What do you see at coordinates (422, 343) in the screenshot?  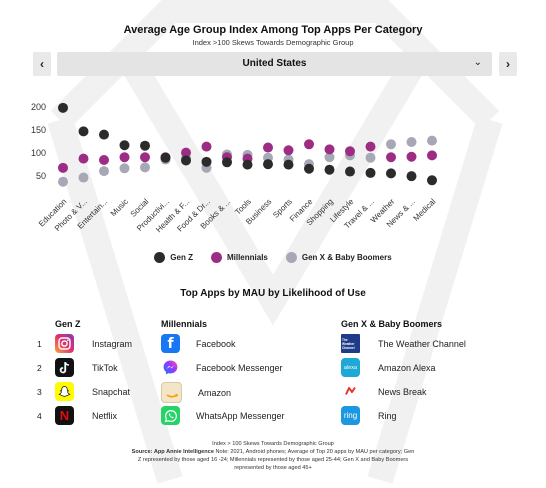 I see `app-name: The Weather Channel` at bounding box center [422, 343].